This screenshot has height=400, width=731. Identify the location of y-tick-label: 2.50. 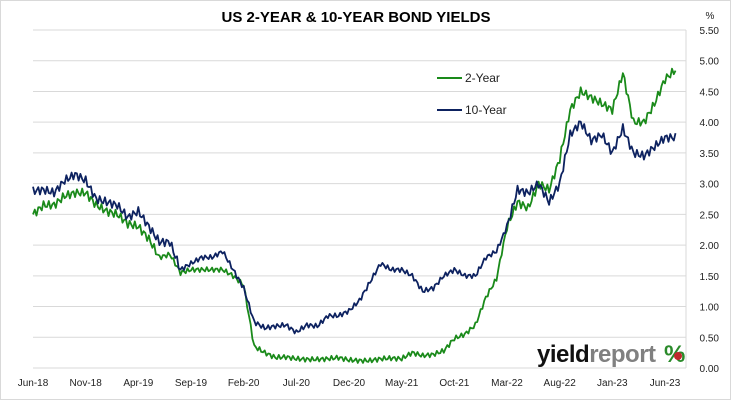
(710, 215).